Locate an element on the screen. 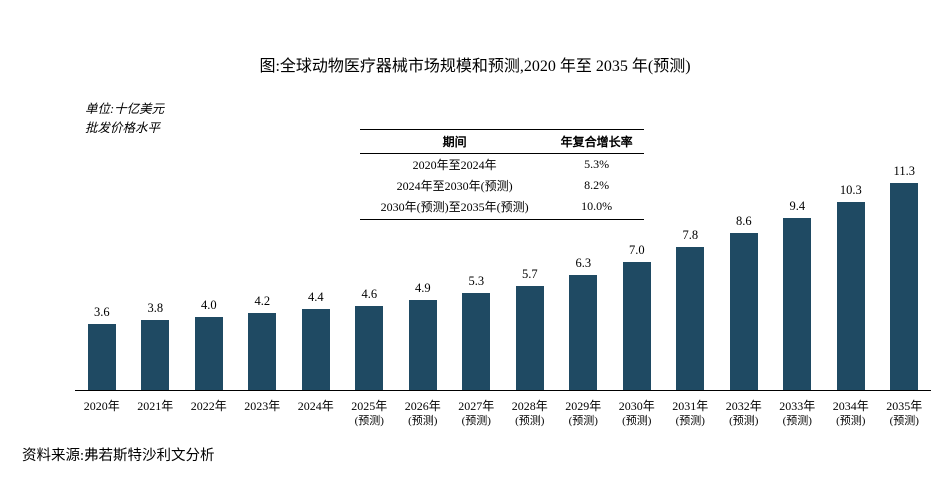  x-axis-label: 2022年 is located at coordinates (208, 406).